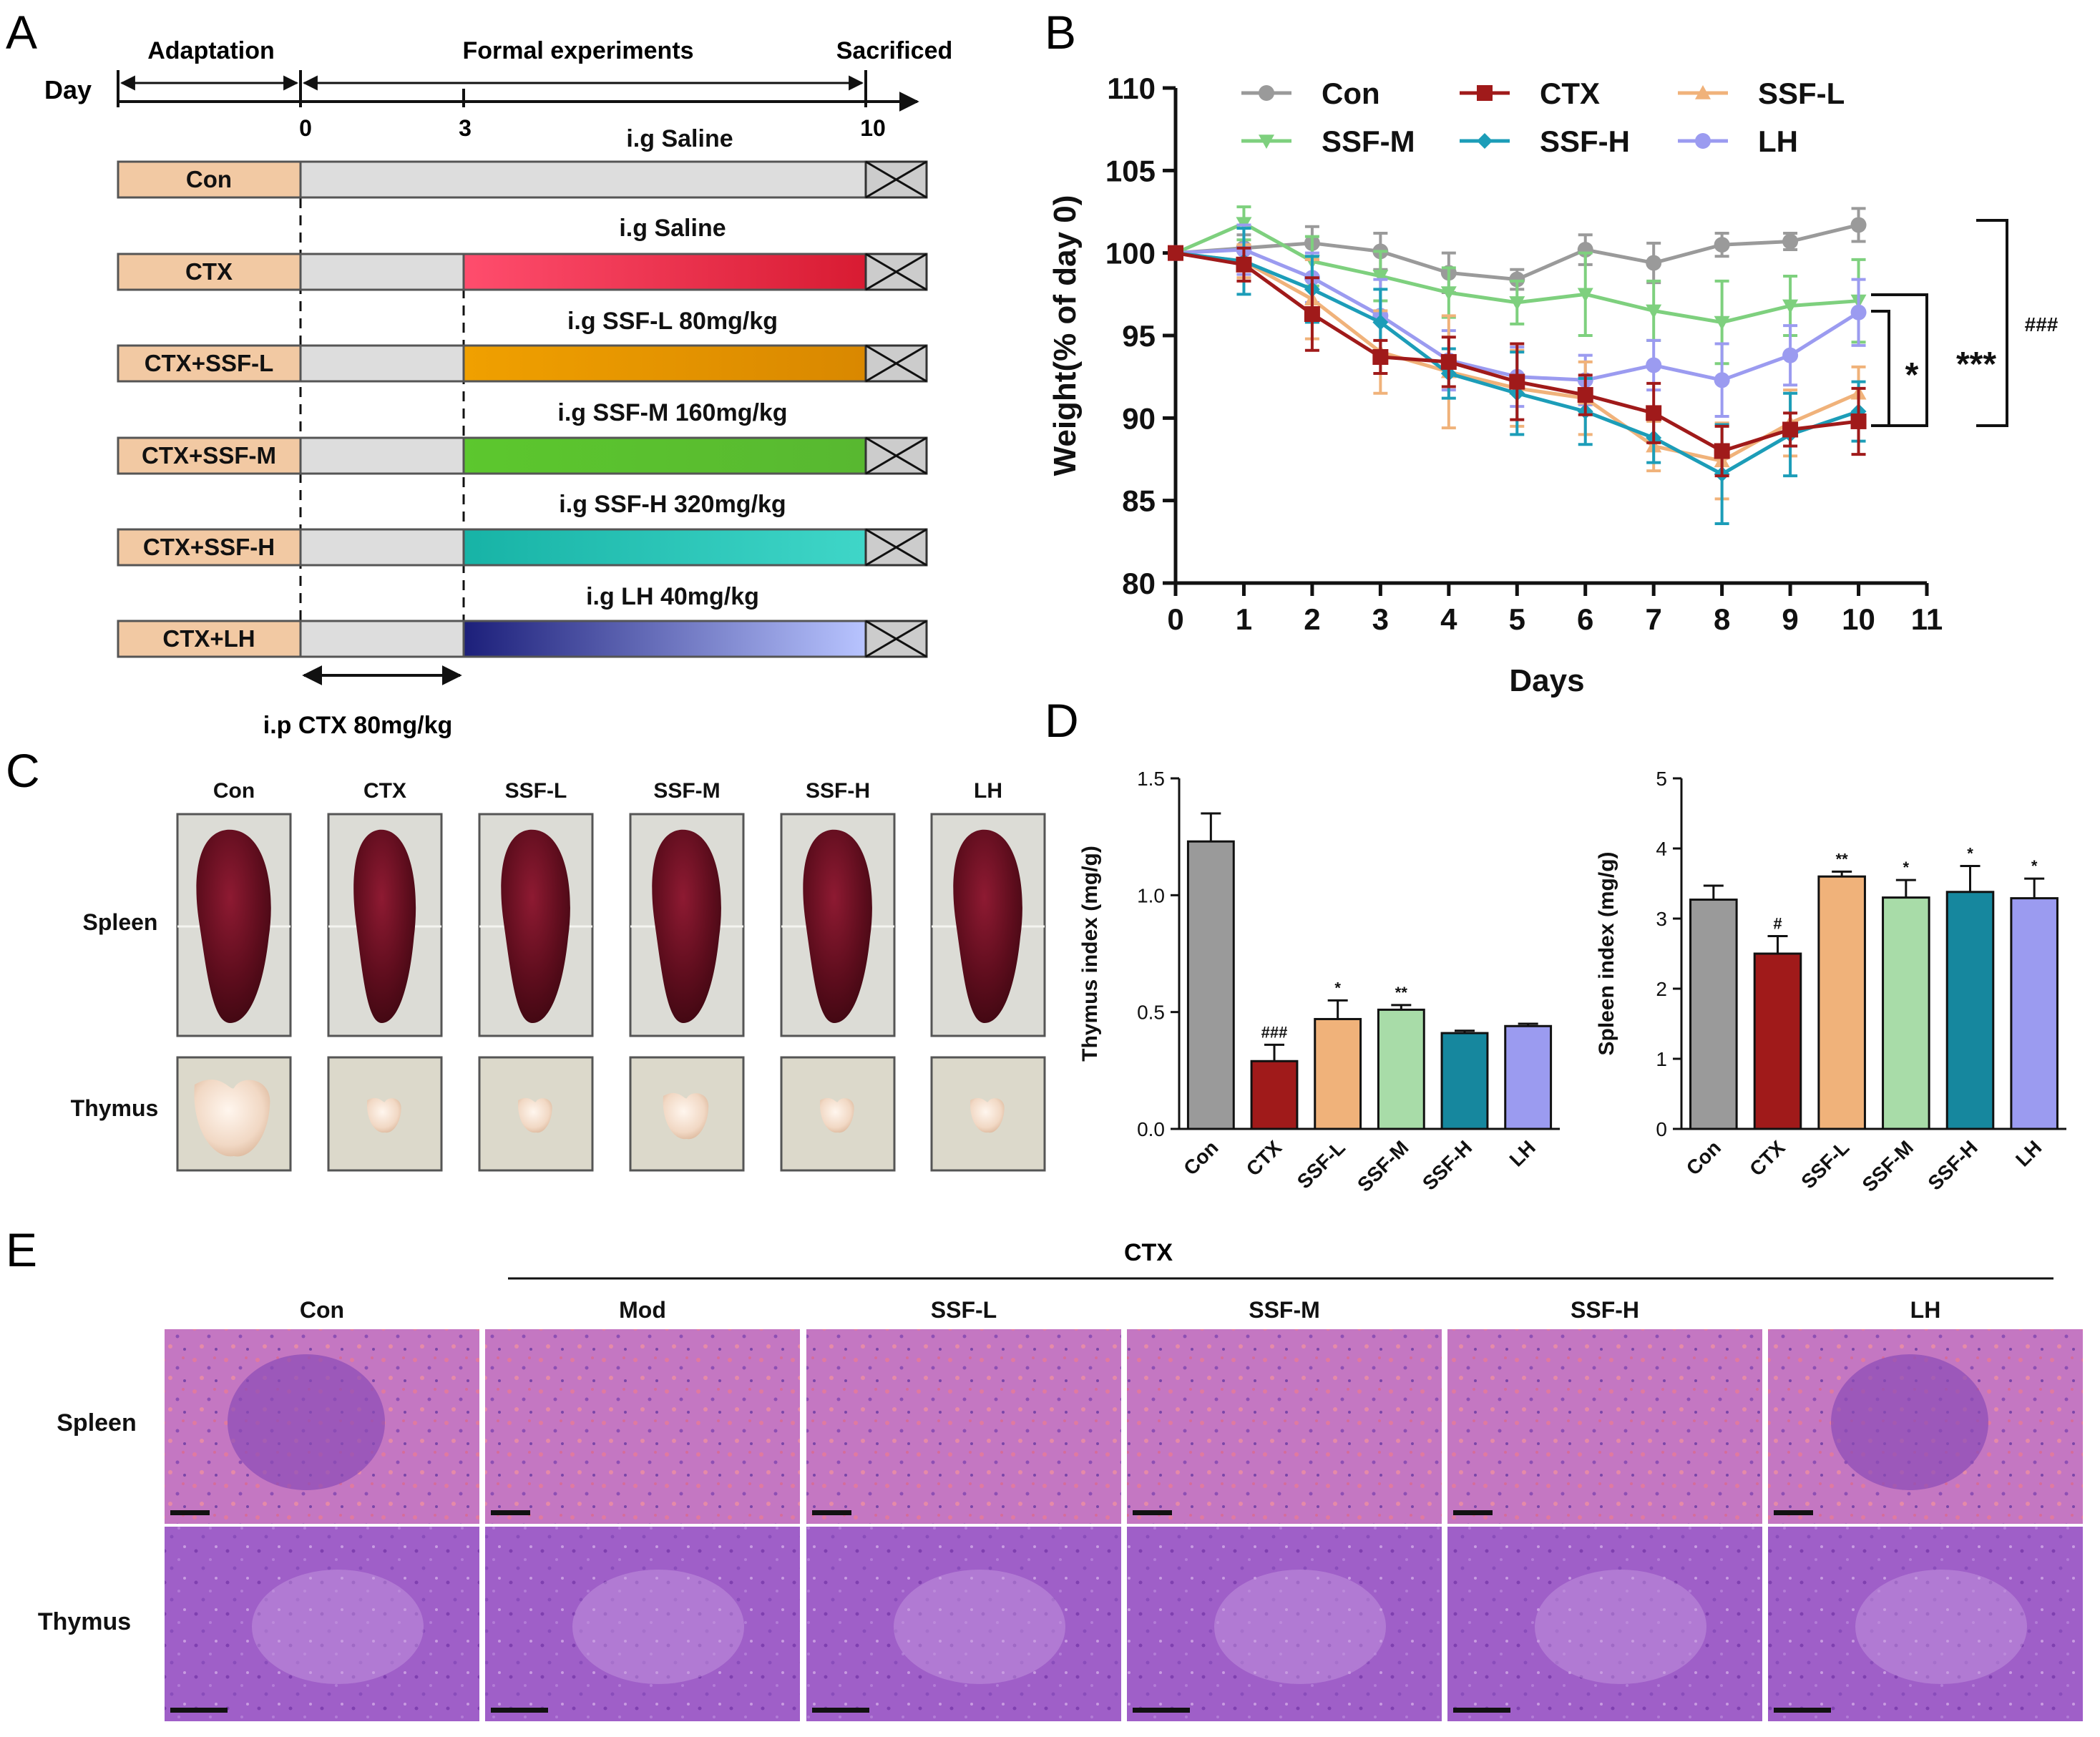 The image size is (2100, 1737). I want to click on bracket-con, so click(1992, 323).